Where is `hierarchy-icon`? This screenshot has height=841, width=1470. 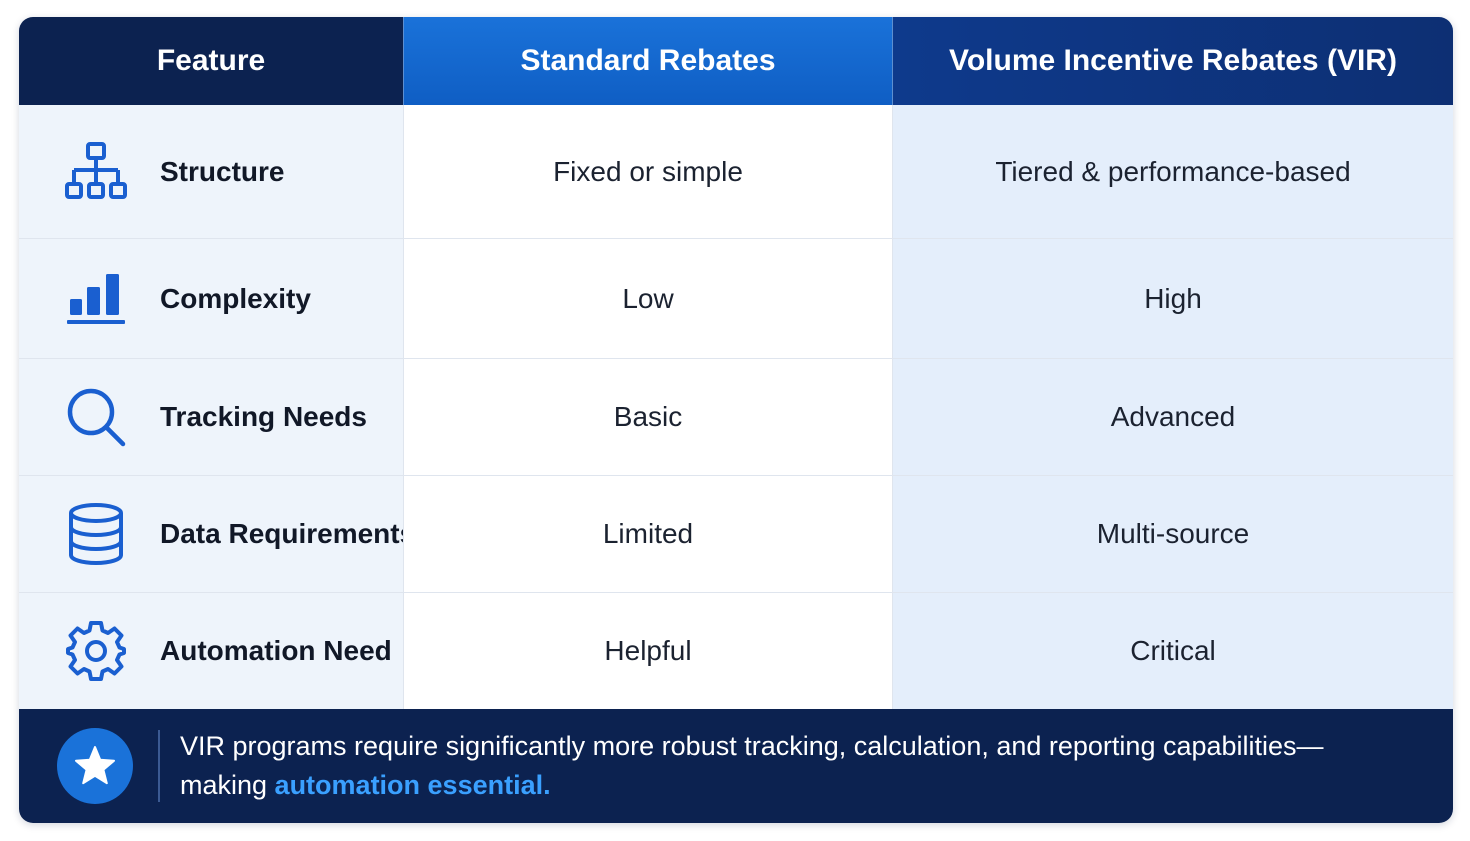
hierarchy-icon is located at coordinates (96, 172).